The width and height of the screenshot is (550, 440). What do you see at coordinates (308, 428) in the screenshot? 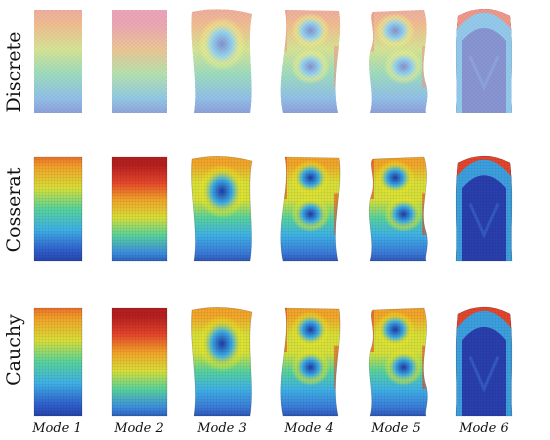
I see `column-label-mode-4: Mode 4` at bounding box center [308, 428].